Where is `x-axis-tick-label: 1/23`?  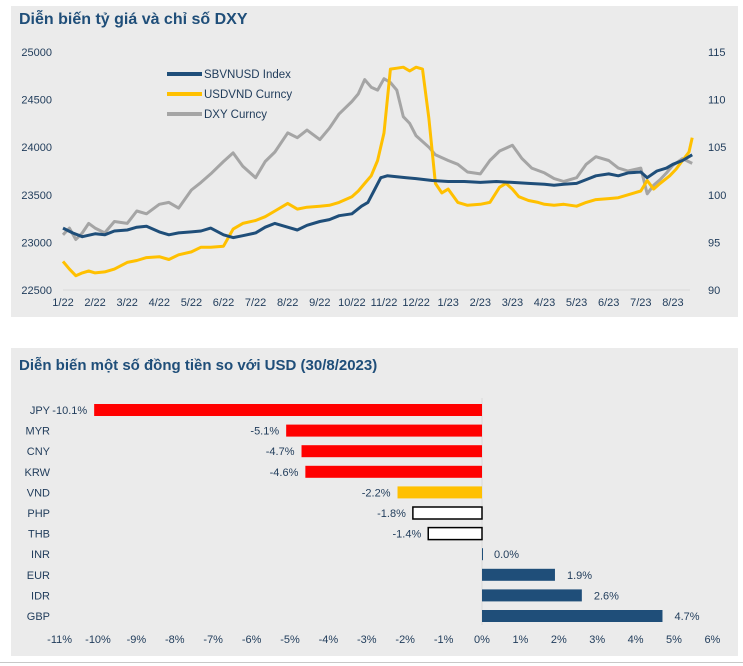 x-axis-tick-label: 1/23 is located at coordinates (447, 303).